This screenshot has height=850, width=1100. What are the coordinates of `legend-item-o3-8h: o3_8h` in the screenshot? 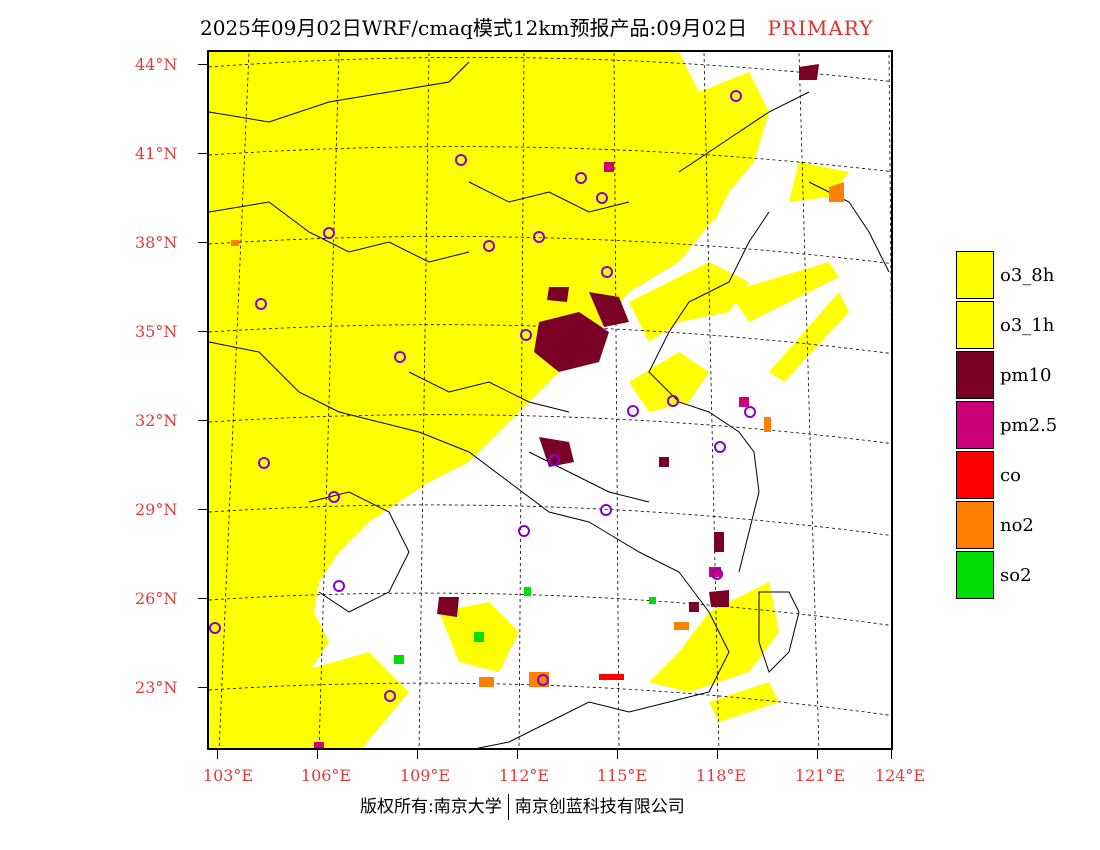 It's located at (1006, 275).